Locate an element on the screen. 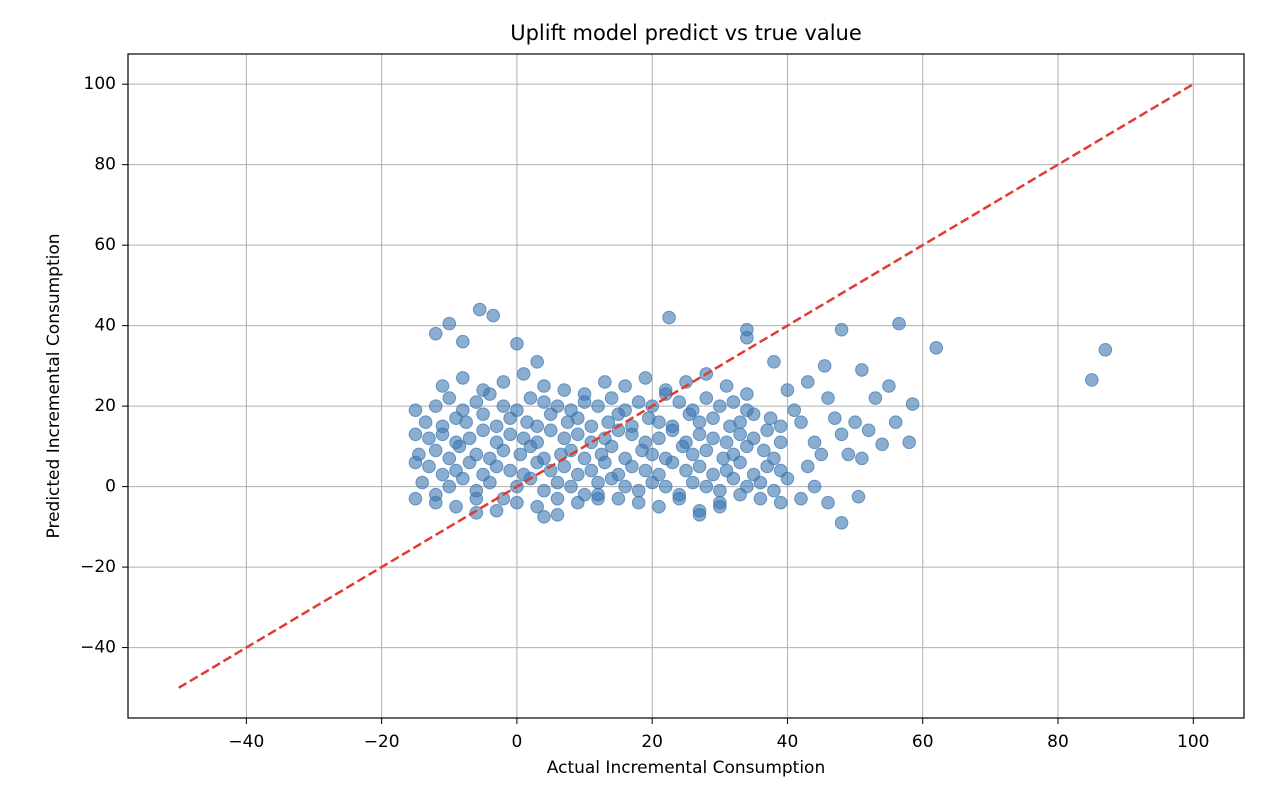  x-tick-label: 60 is located at coordinates (923, 742).